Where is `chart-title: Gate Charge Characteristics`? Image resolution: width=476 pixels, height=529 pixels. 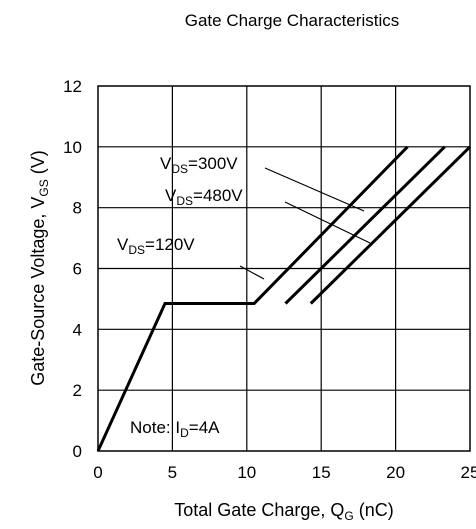
chart-title: Gate Charge Characteristics is located at coordinates (292, 20).